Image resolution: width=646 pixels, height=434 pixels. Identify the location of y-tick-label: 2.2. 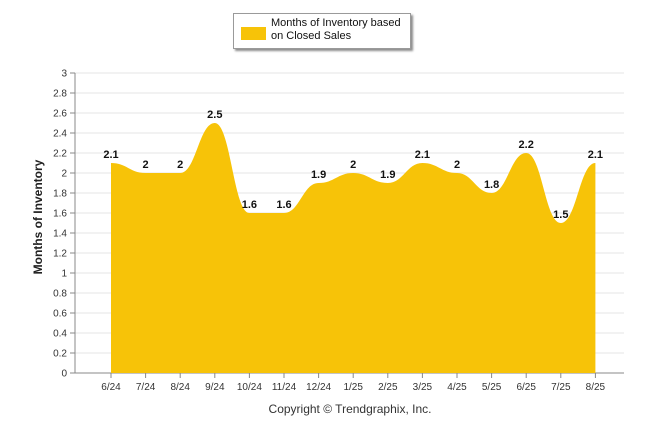
(60, 154).